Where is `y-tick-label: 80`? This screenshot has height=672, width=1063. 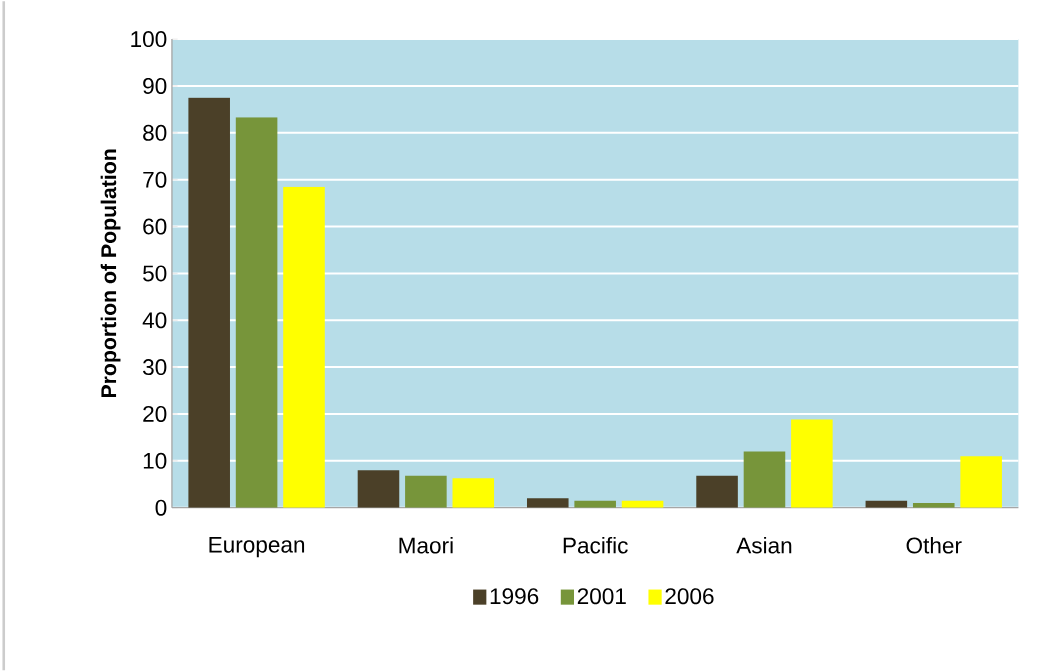 y-tick-label: 80 is located at coordinates (155, 133).